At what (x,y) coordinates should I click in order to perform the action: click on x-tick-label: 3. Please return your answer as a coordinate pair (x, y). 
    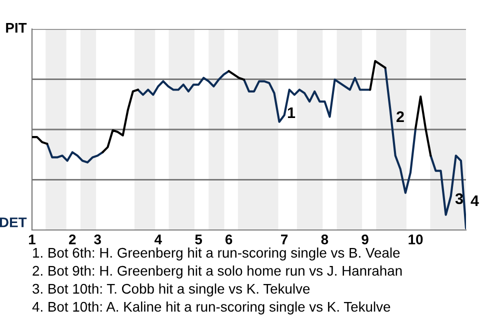
    Looking at the image, I should click on (97, 239).